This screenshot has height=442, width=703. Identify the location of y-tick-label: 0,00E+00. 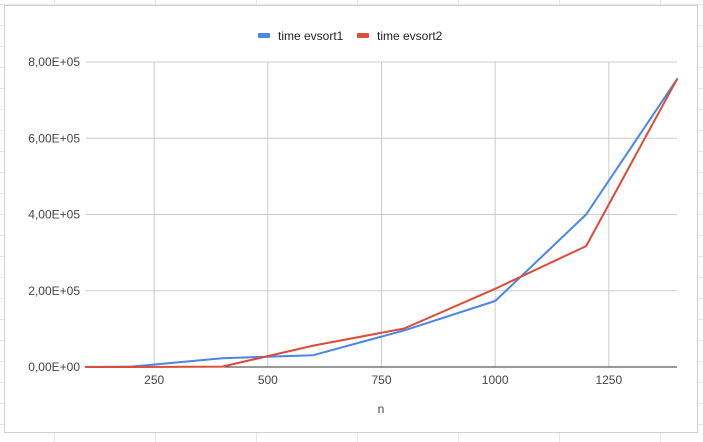
(54, 367).